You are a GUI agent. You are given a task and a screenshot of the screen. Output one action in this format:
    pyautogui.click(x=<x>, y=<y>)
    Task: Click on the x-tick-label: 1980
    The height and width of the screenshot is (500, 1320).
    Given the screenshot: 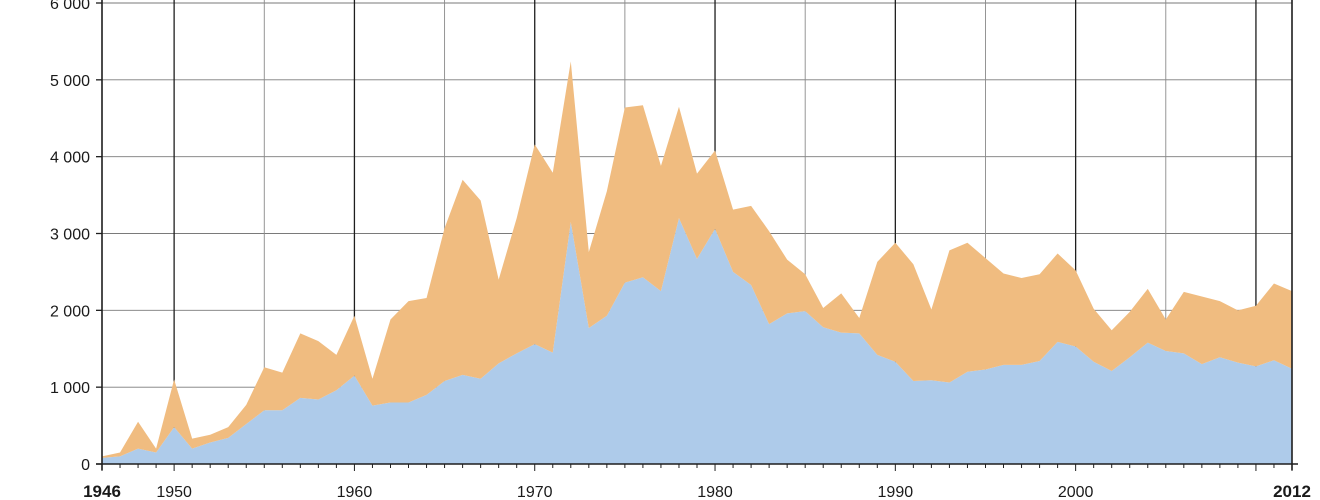 What is the action you would take?
    pyautogui.click(x=715, y=492)
    